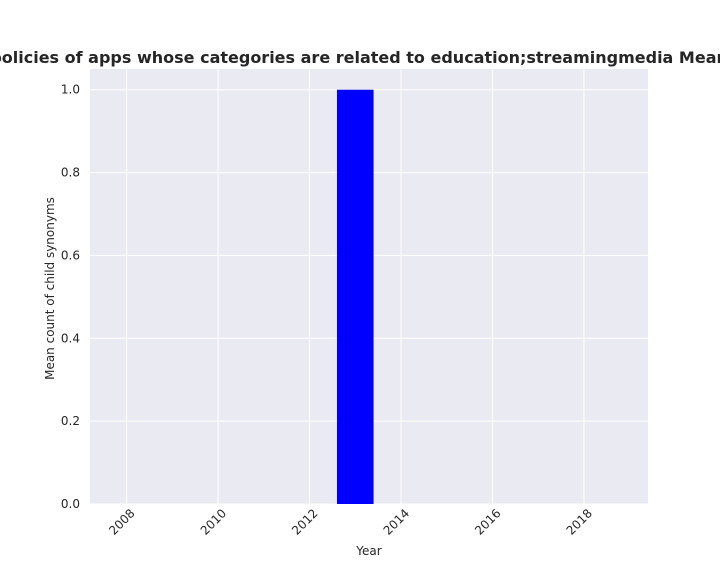 The height and width of the screenshot is (581, 720). What do you see at coordinates (121, 521) in the screenshot?
I see `x-tick-label: 2008` at bounding box center [121, 521].